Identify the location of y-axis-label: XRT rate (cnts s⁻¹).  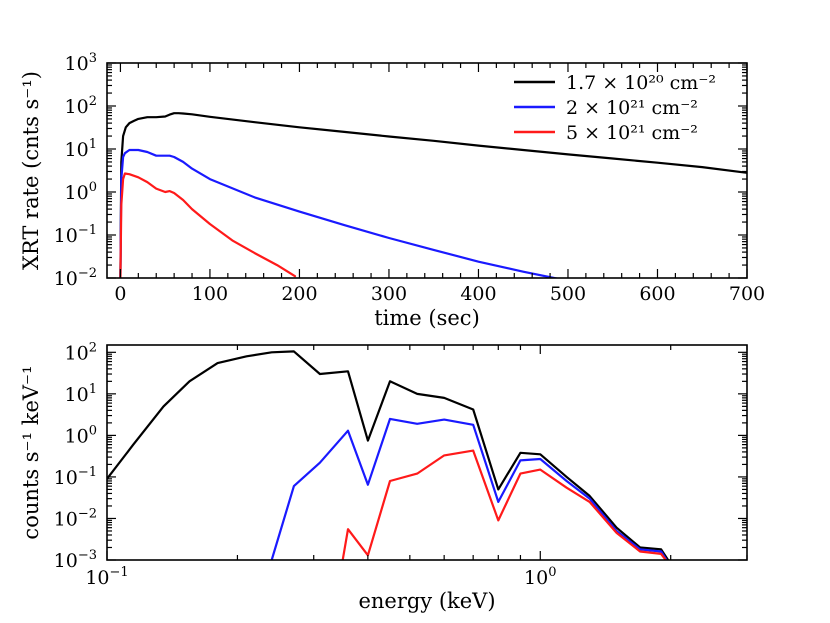
(31, 170).